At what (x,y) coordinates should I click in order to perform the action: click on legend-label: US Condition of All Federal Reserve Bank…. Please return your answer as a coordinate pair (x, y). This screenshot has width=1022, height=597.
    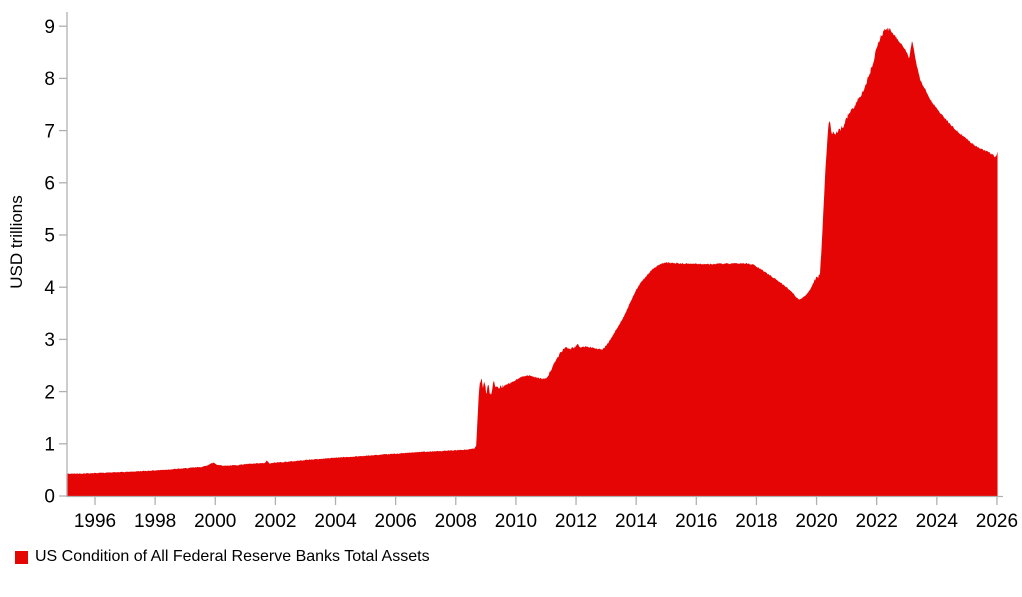
    Looking at the image, I should click on (232, 556).